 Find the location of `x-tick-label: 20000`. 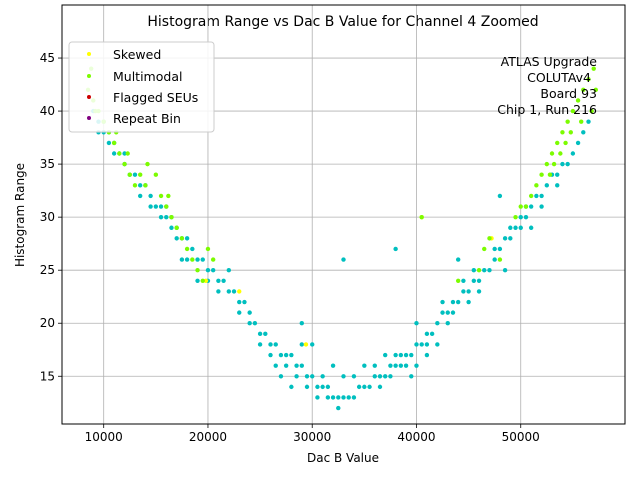

x-tick-label: 20000 is located at coordinates (208, 437).